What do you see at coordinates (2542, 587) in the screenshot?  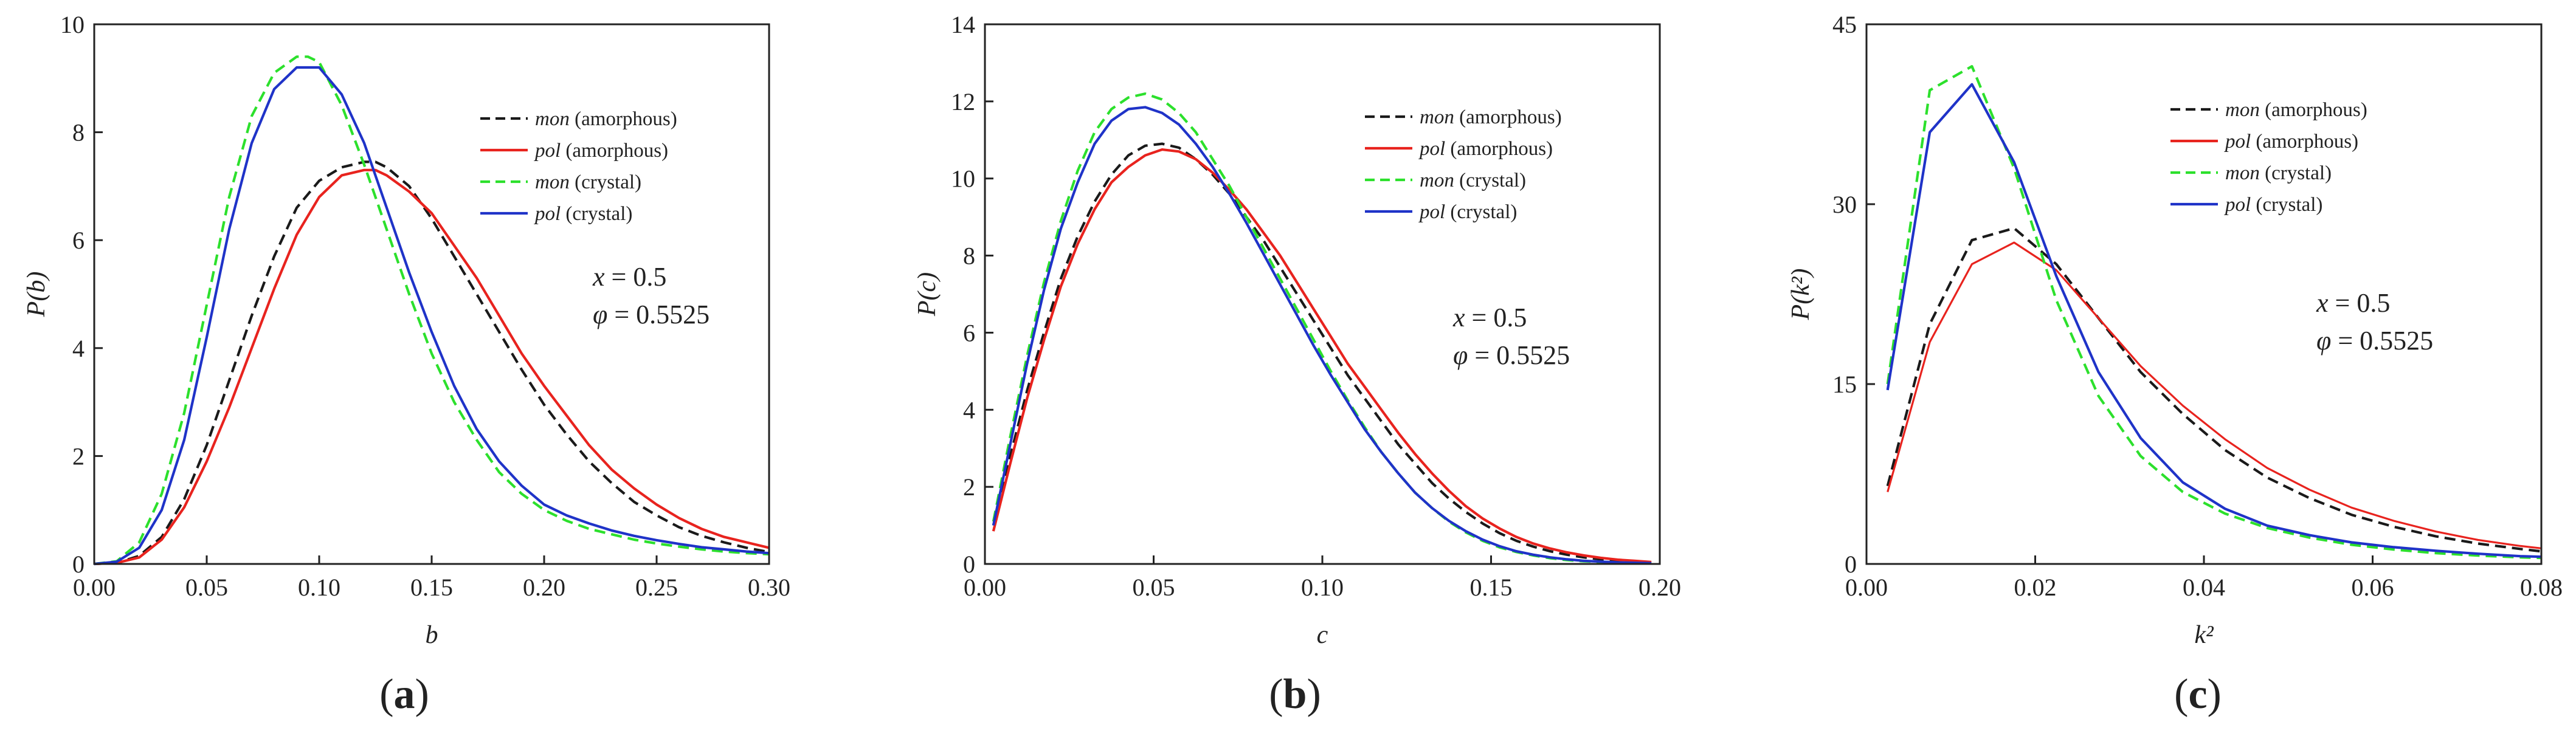 I see `x-tick-label: 0.08` at bounding box center [2542, 587].